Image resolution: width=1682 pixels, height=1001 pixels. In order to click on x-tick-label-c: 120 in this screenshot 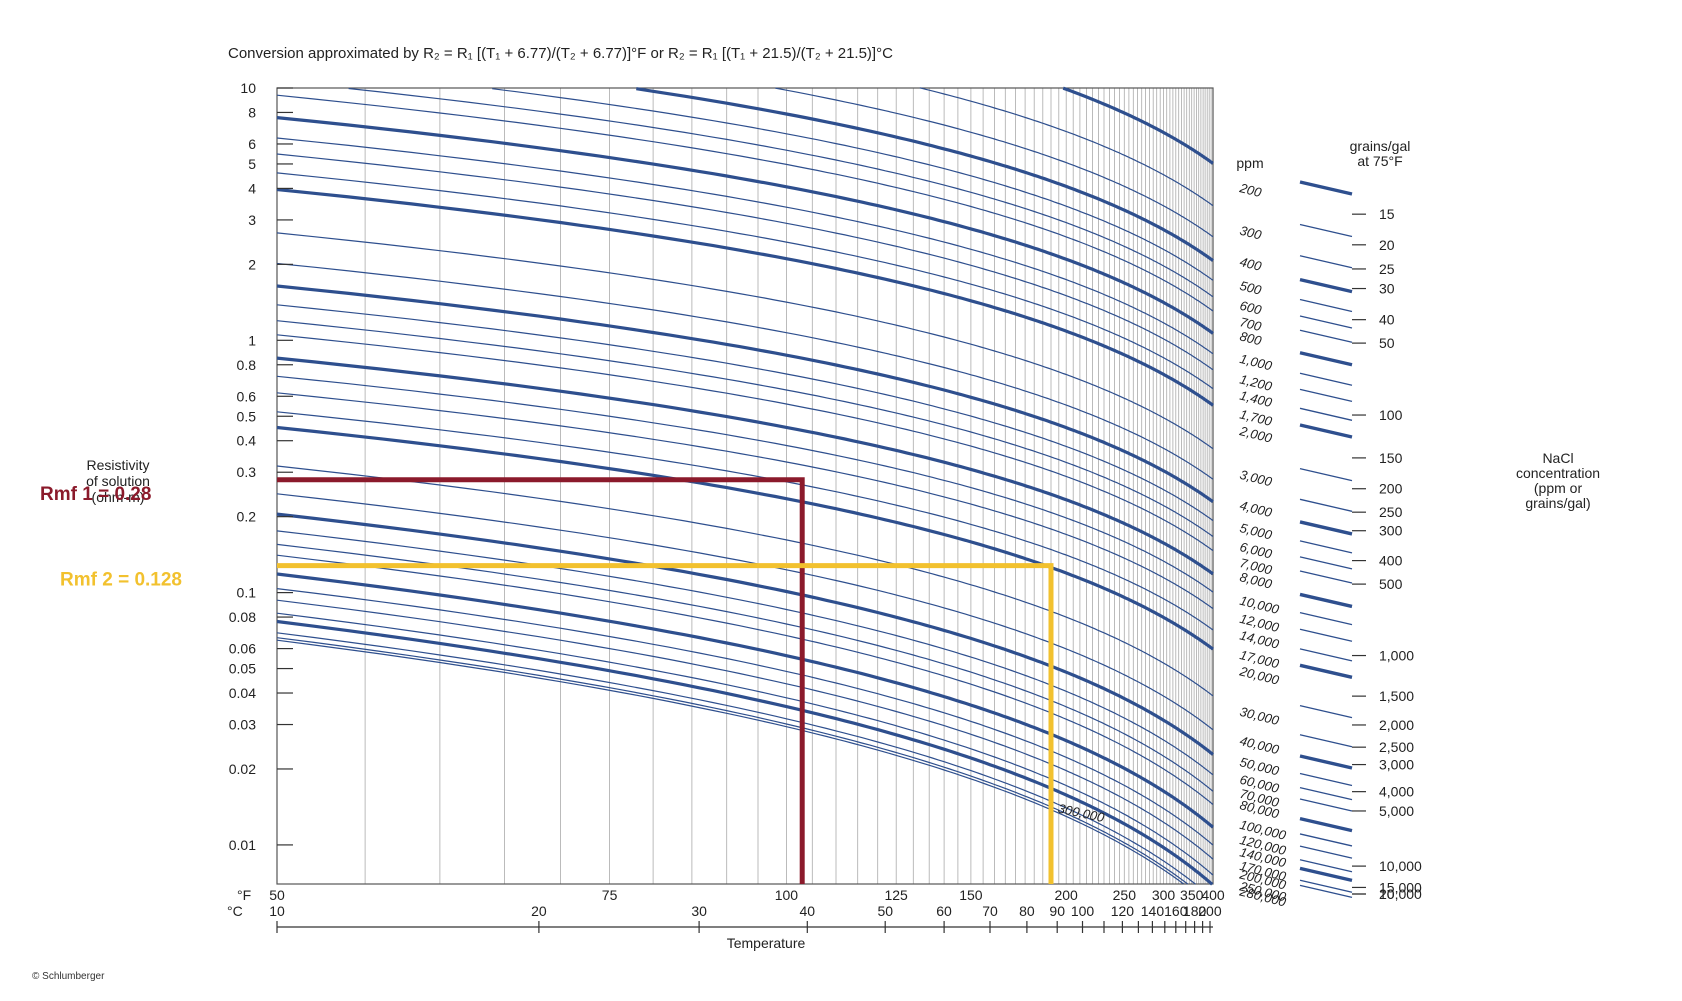, I will do `click(1123, 911)`.